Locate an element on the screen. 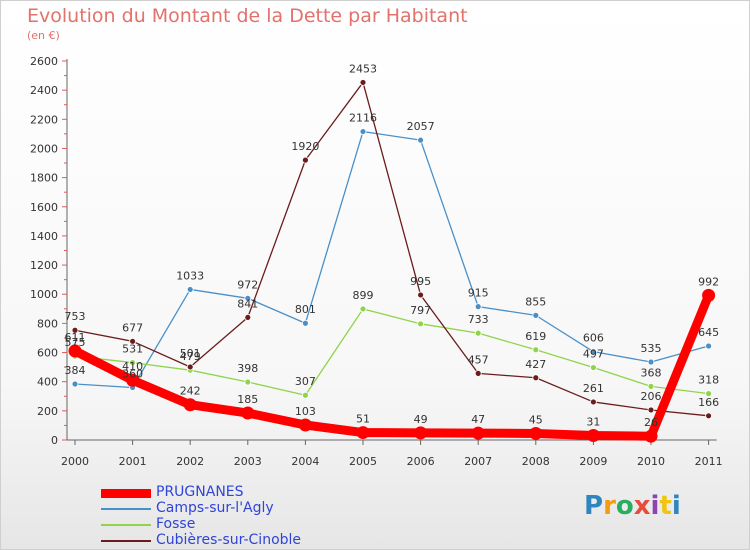  logo-letter: i is located at coordinates (676, 506).